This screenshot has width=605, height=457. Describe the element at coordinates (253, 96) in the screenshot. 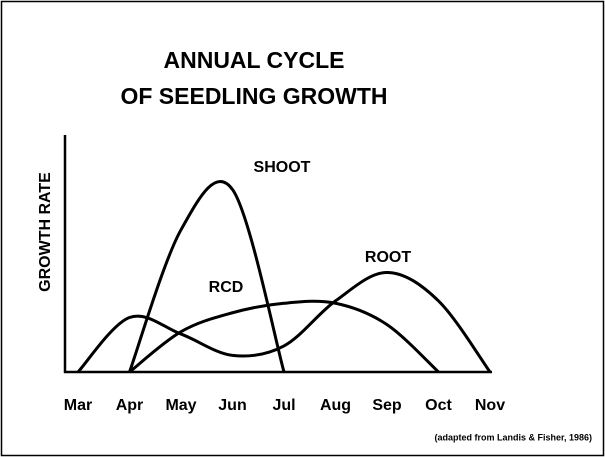

I see `chart-title: OF SEEDLING GROWTH` at that location.